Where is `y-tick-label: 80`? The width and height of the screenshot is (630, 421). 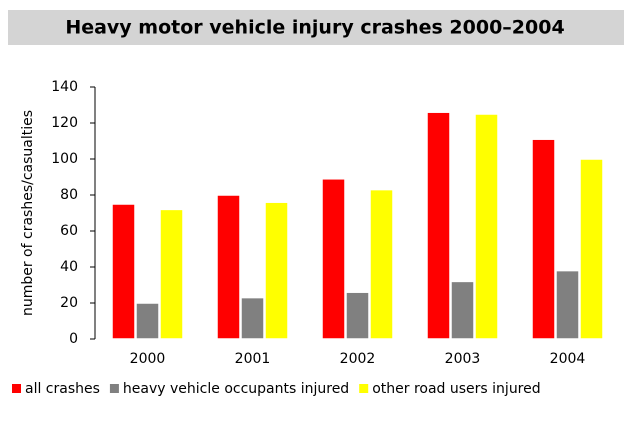
y-tick-label: 80 is located at coordinates (69, 195).